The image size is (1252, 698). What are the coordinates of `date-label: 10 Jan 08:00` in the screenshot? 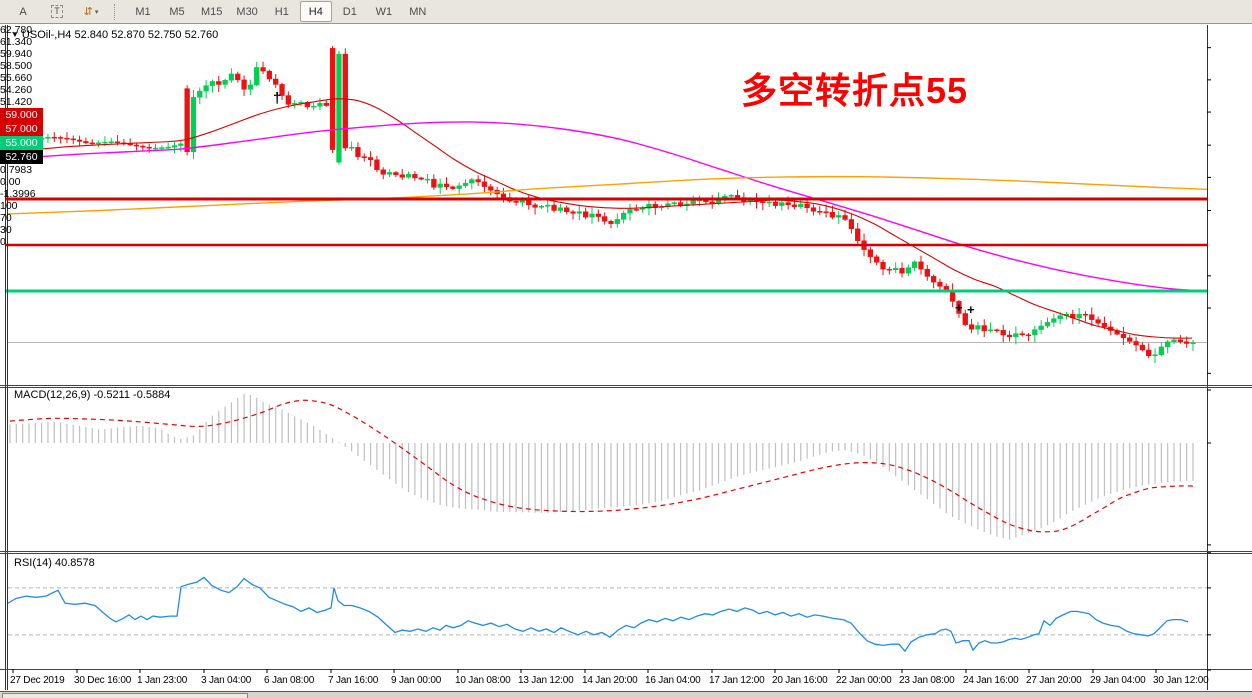 It's located at (483, 680).